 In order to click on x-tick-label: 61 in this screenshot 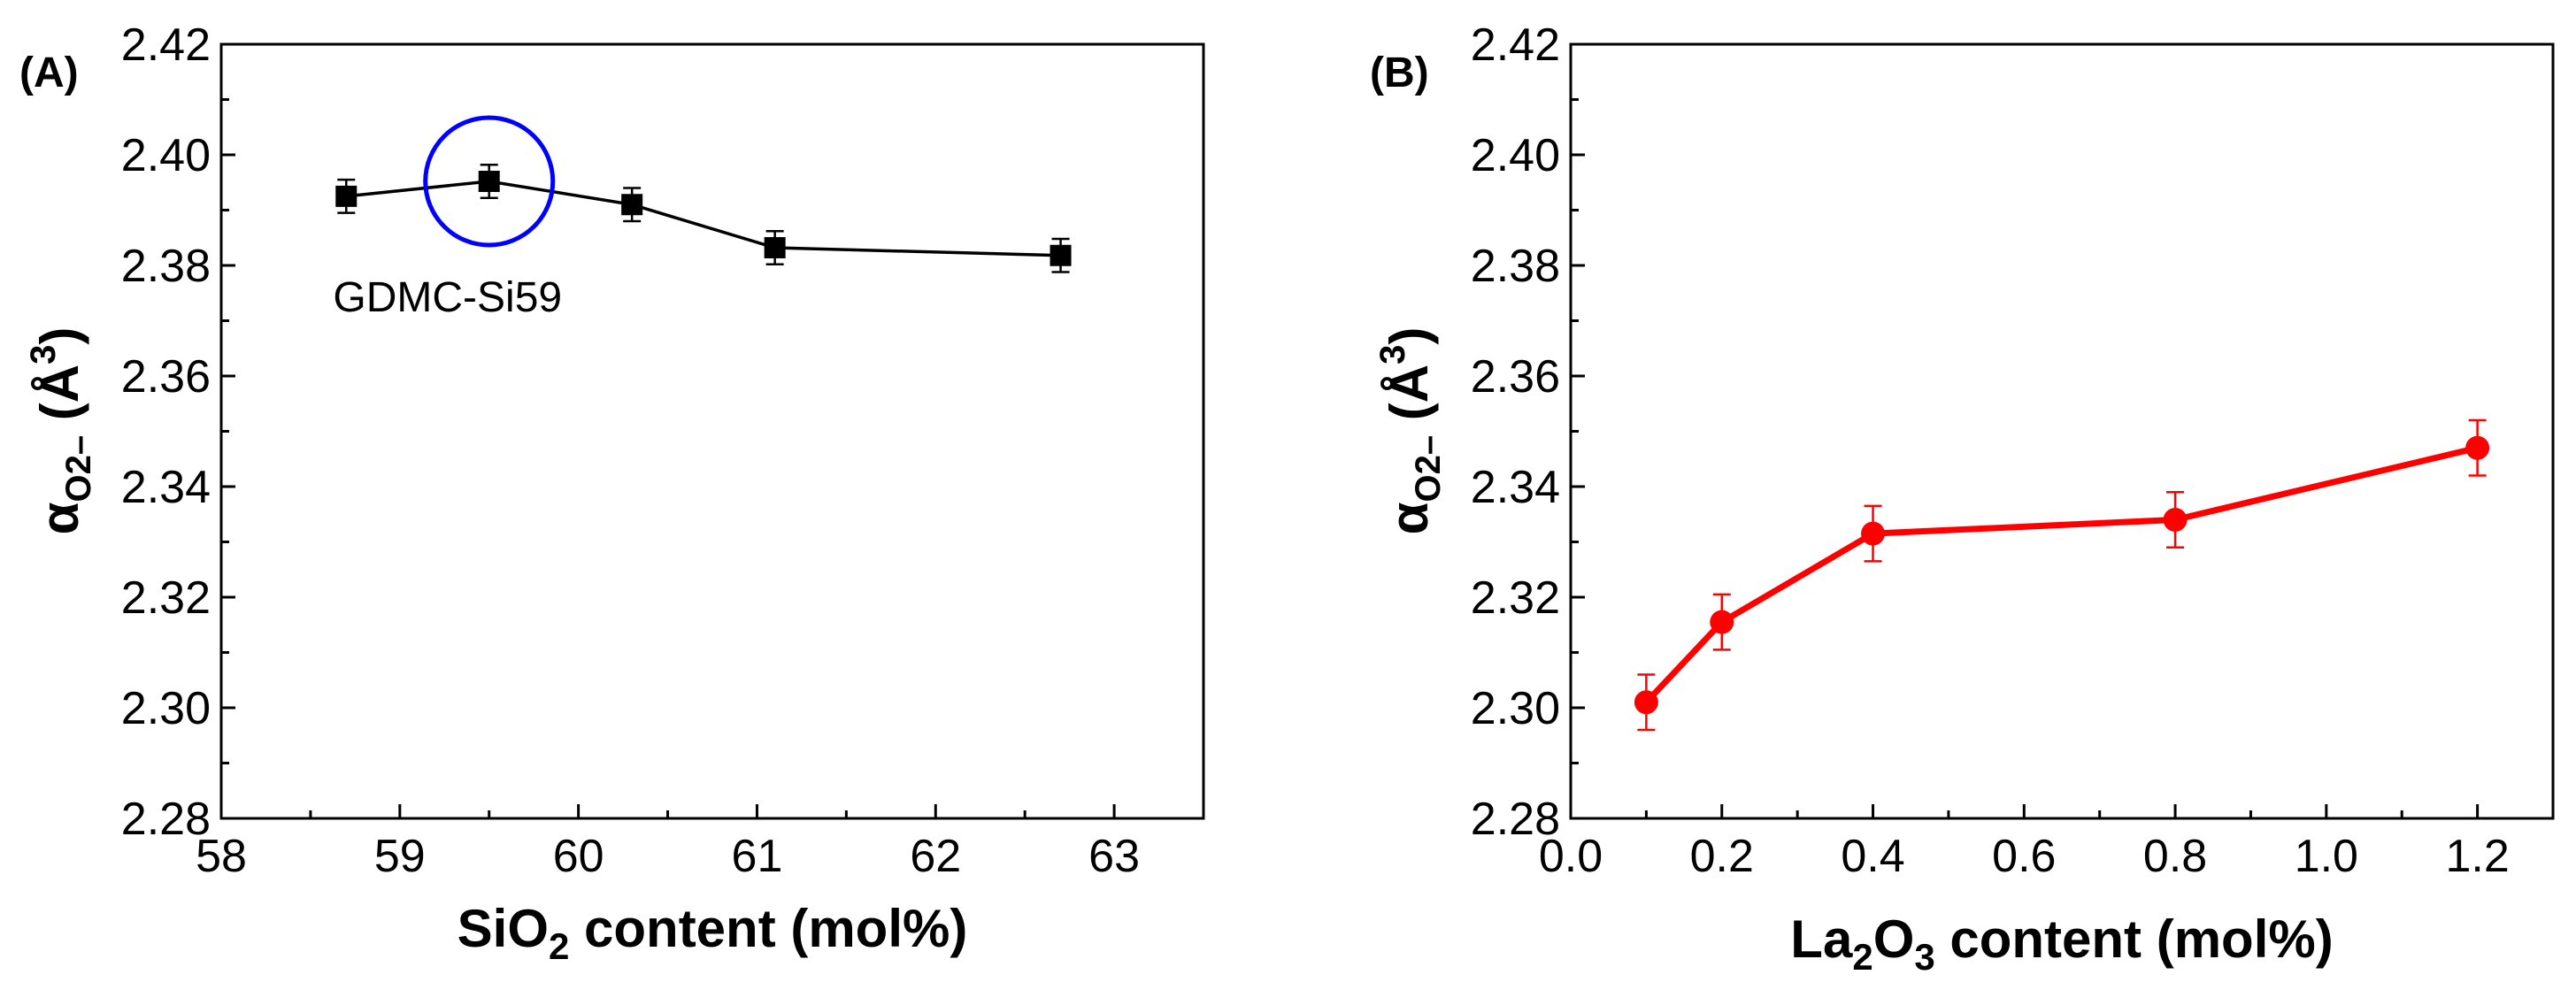, I will do `click(757, 856)`.